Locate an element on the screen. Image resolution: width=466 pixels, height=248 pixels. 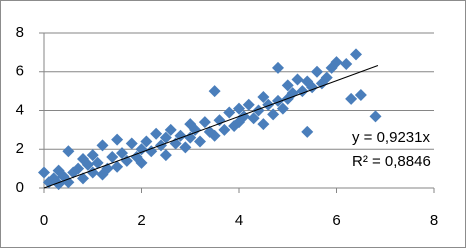
trend-r2: R² = 0,8846 is located at coordinates (391, 161).